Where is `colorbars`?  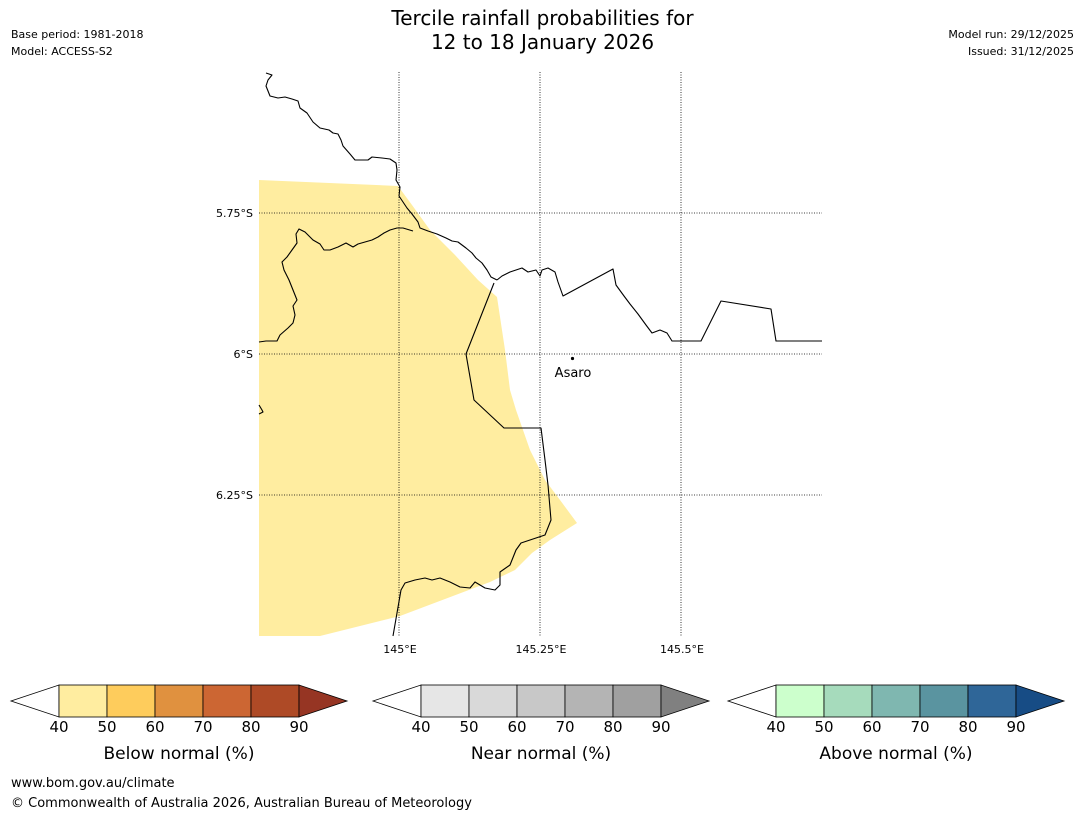
colorbars is located at coordinates (537, 701).